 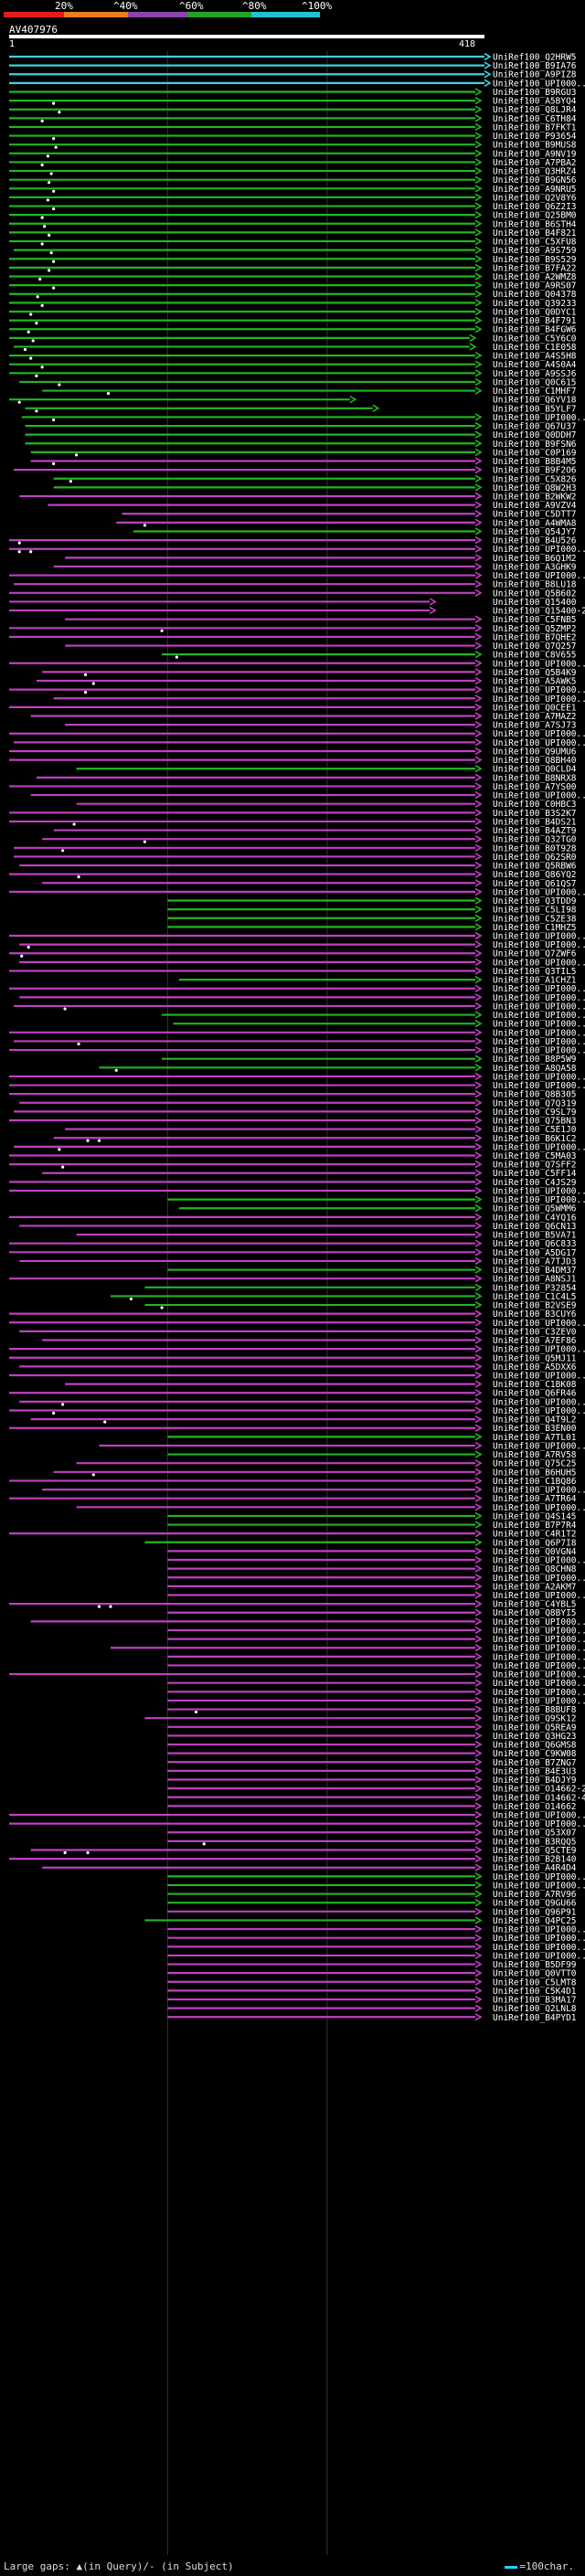 I want to click on hit-row: UniRef100_A7SJ73, so click(x=321, y=726).